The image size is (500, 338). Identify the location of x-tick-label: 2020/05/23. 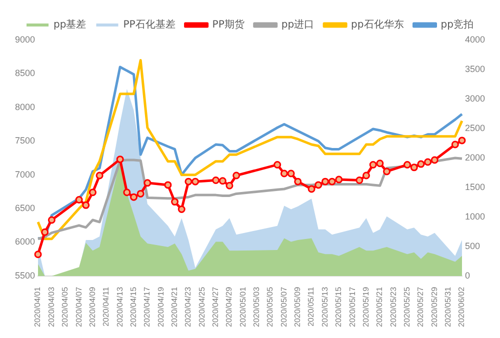
(393, 307).